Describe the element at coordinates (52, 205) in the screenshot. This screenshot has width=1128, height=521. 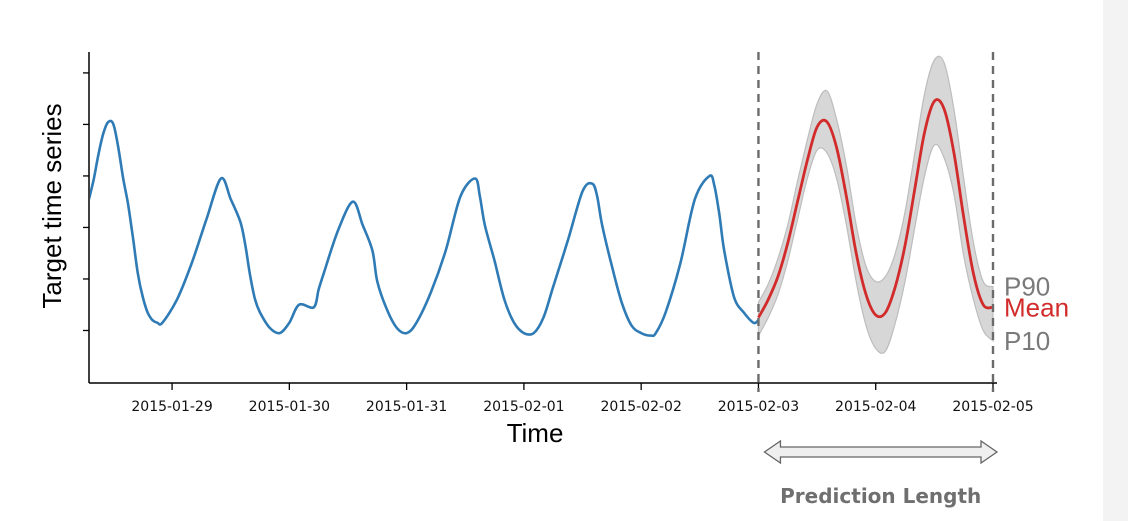
I see `y-axis-title: Target time series` at that location.